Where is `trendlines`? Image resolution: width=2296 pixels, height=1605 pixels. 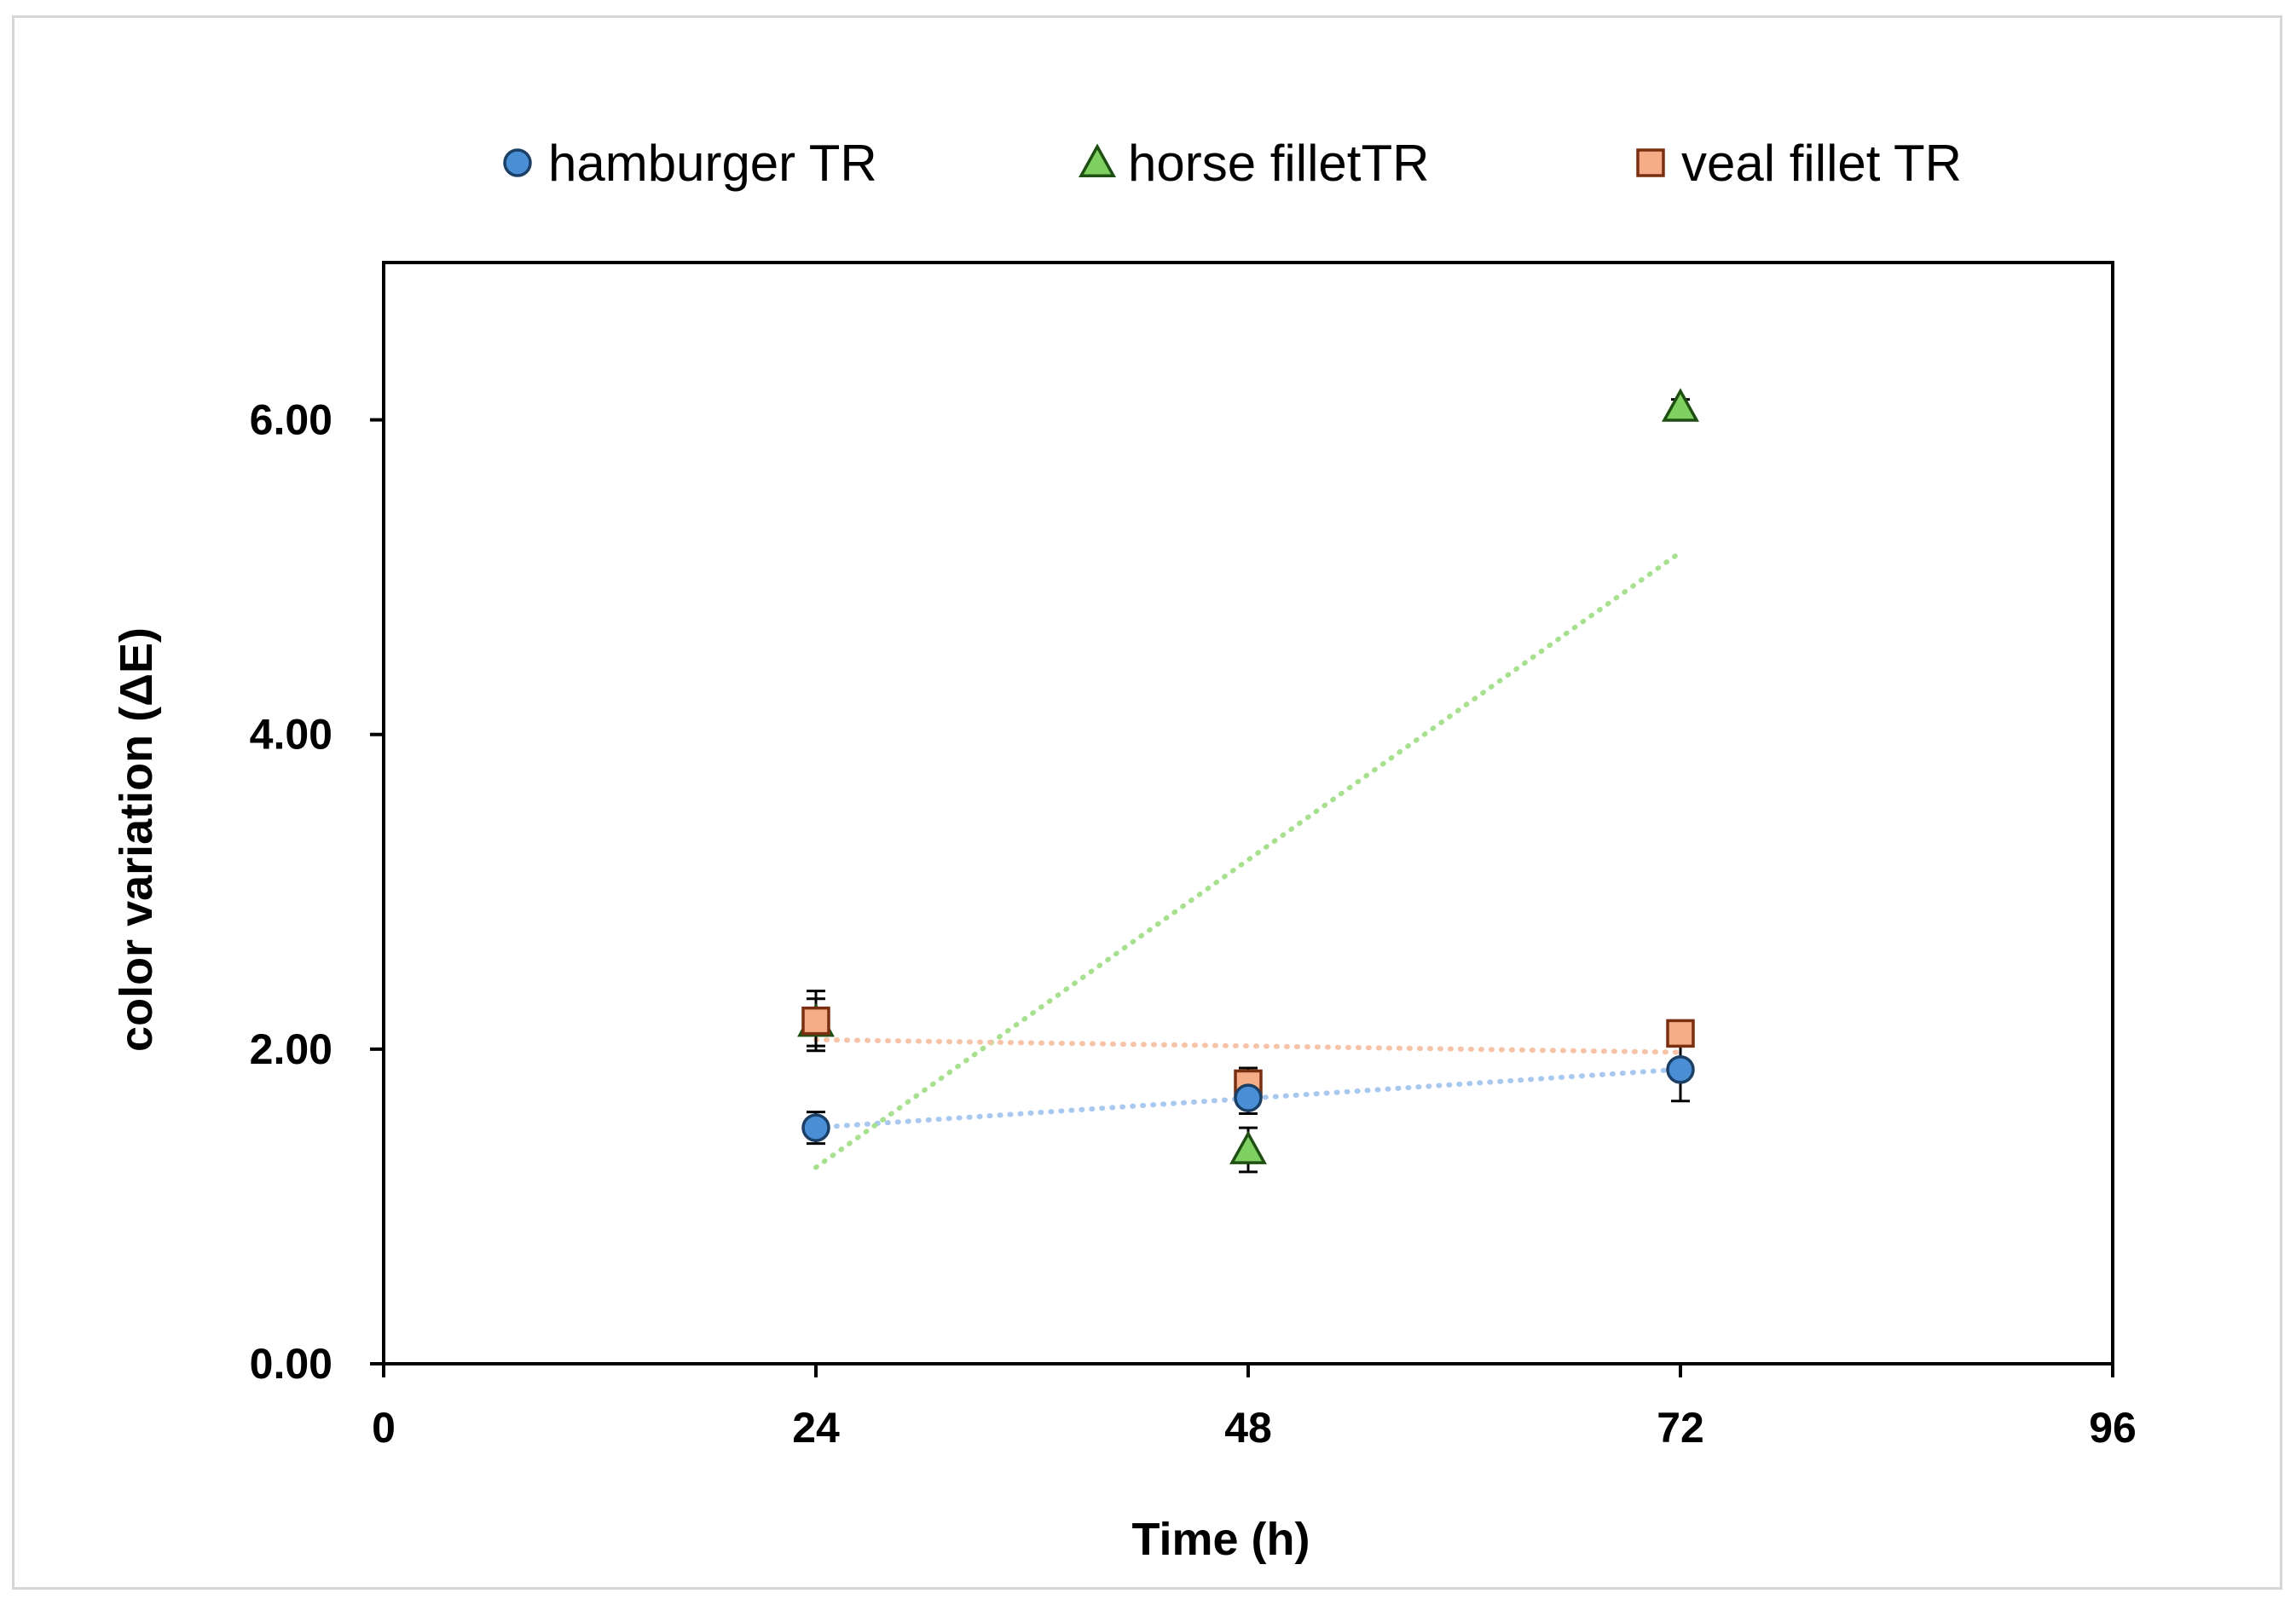
trendlines is located at coordinates (1248, 859).